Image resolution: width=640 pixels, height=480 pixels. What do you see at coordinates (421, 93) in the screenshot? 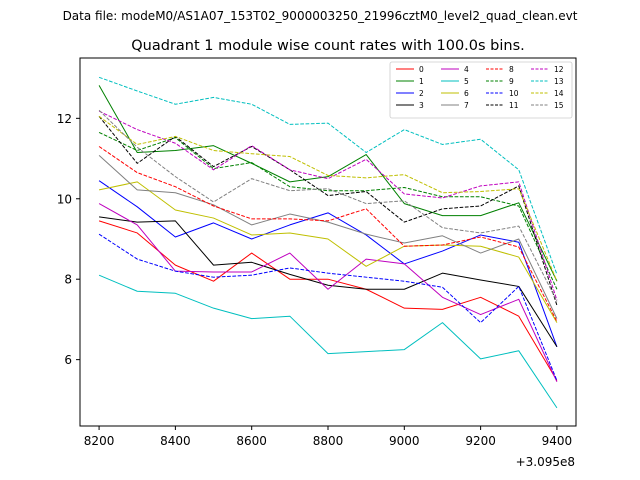
I see `legend-label-2: 2` at bounding box center [421, 93].